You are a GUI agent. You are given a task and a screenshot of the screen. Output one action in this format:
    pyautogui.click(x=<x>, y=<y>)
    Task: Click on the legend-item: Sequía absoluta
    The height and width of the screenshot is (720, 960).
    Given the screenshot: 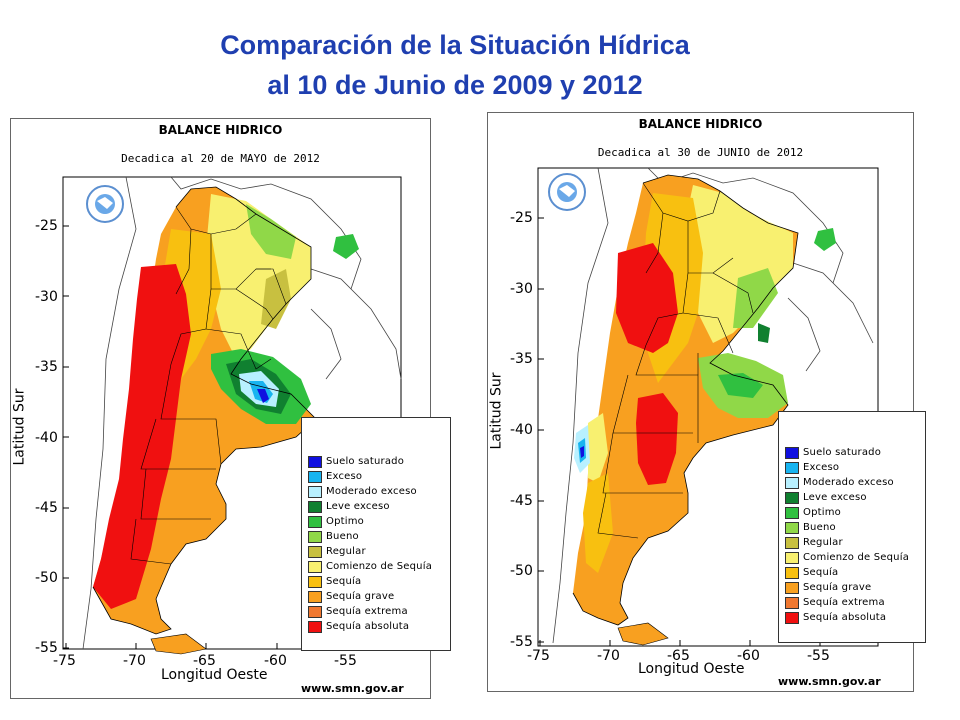 What is the action you would take?
    pyautogui.click(x=835, y=617)
    